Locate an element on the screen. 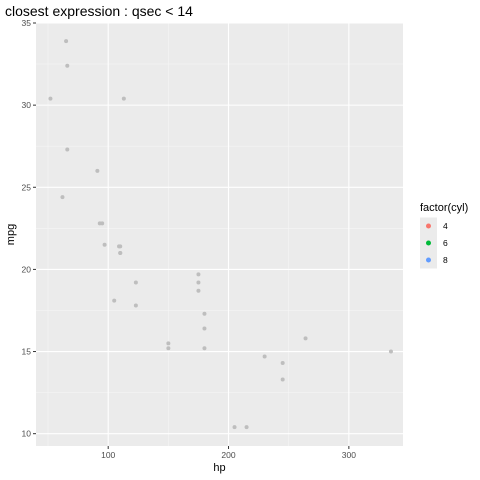 The height and width of the screenshot is (480, 480). legend-label-8: 8 is located at coordinates (445, 260).